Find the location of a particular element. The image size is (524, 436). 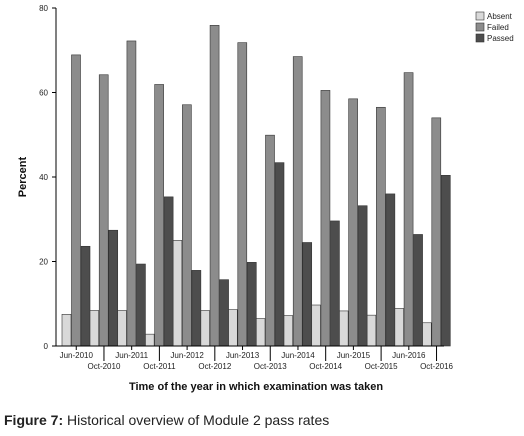

x-tick-label: Jun-2012 is located at coordinates (187, 355).